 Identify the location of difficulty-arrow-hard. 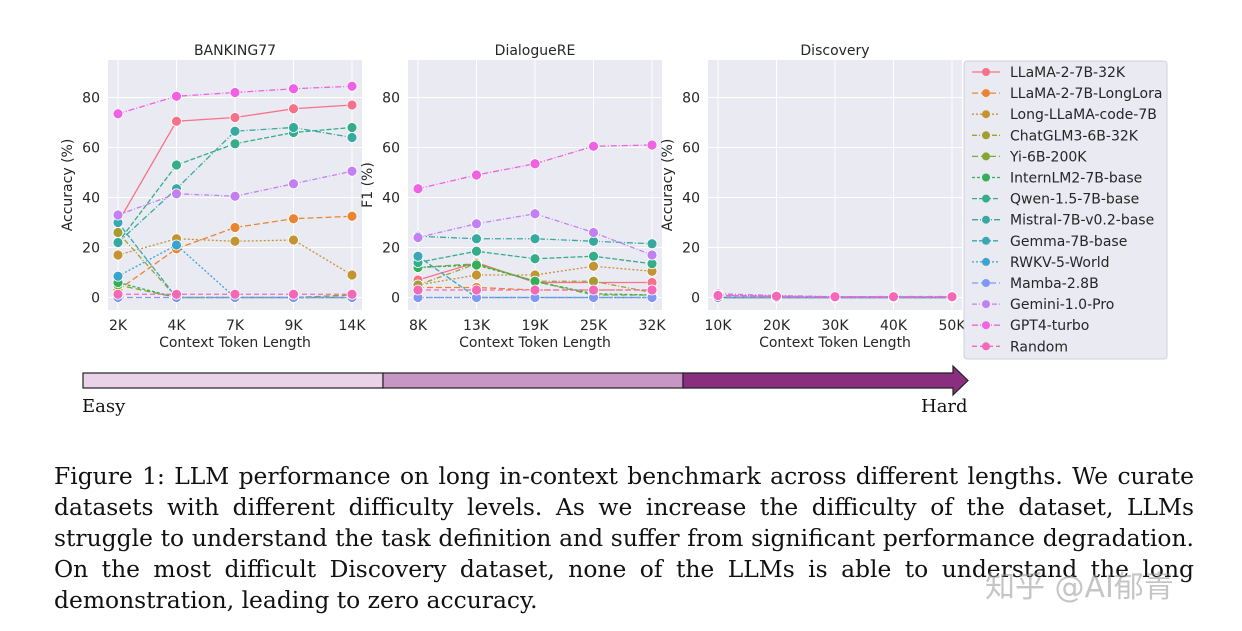
(825, 380).